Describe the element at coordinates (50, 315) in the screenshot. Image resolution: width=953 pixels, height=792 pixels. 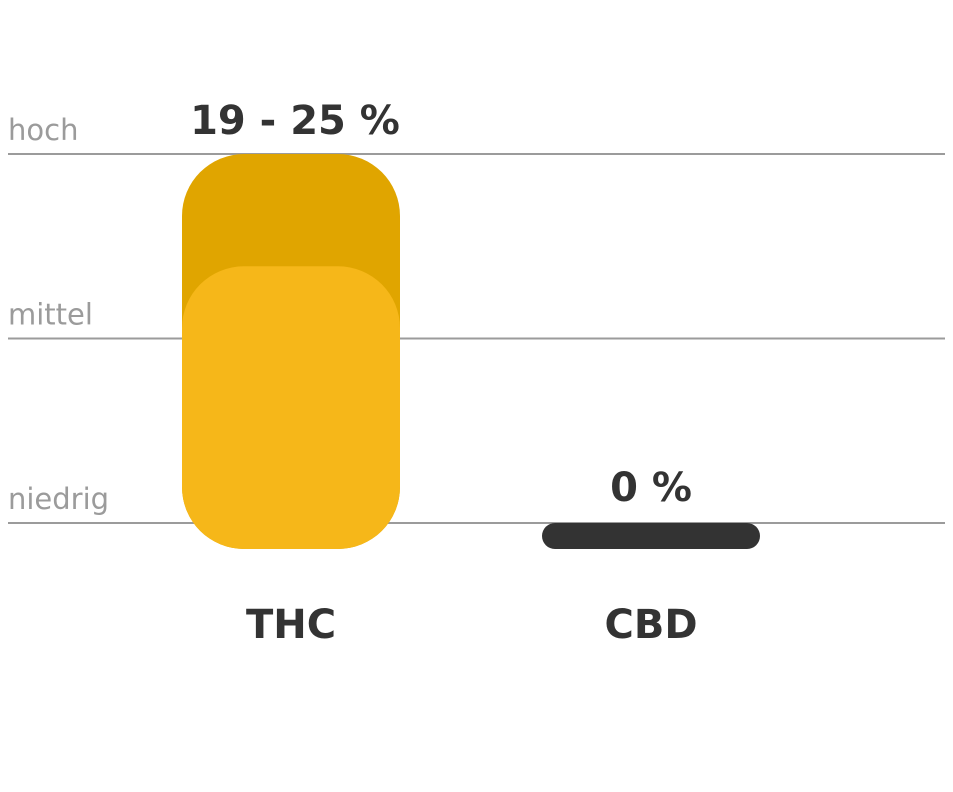
I see `level-label-mittel: mittel` at that location.